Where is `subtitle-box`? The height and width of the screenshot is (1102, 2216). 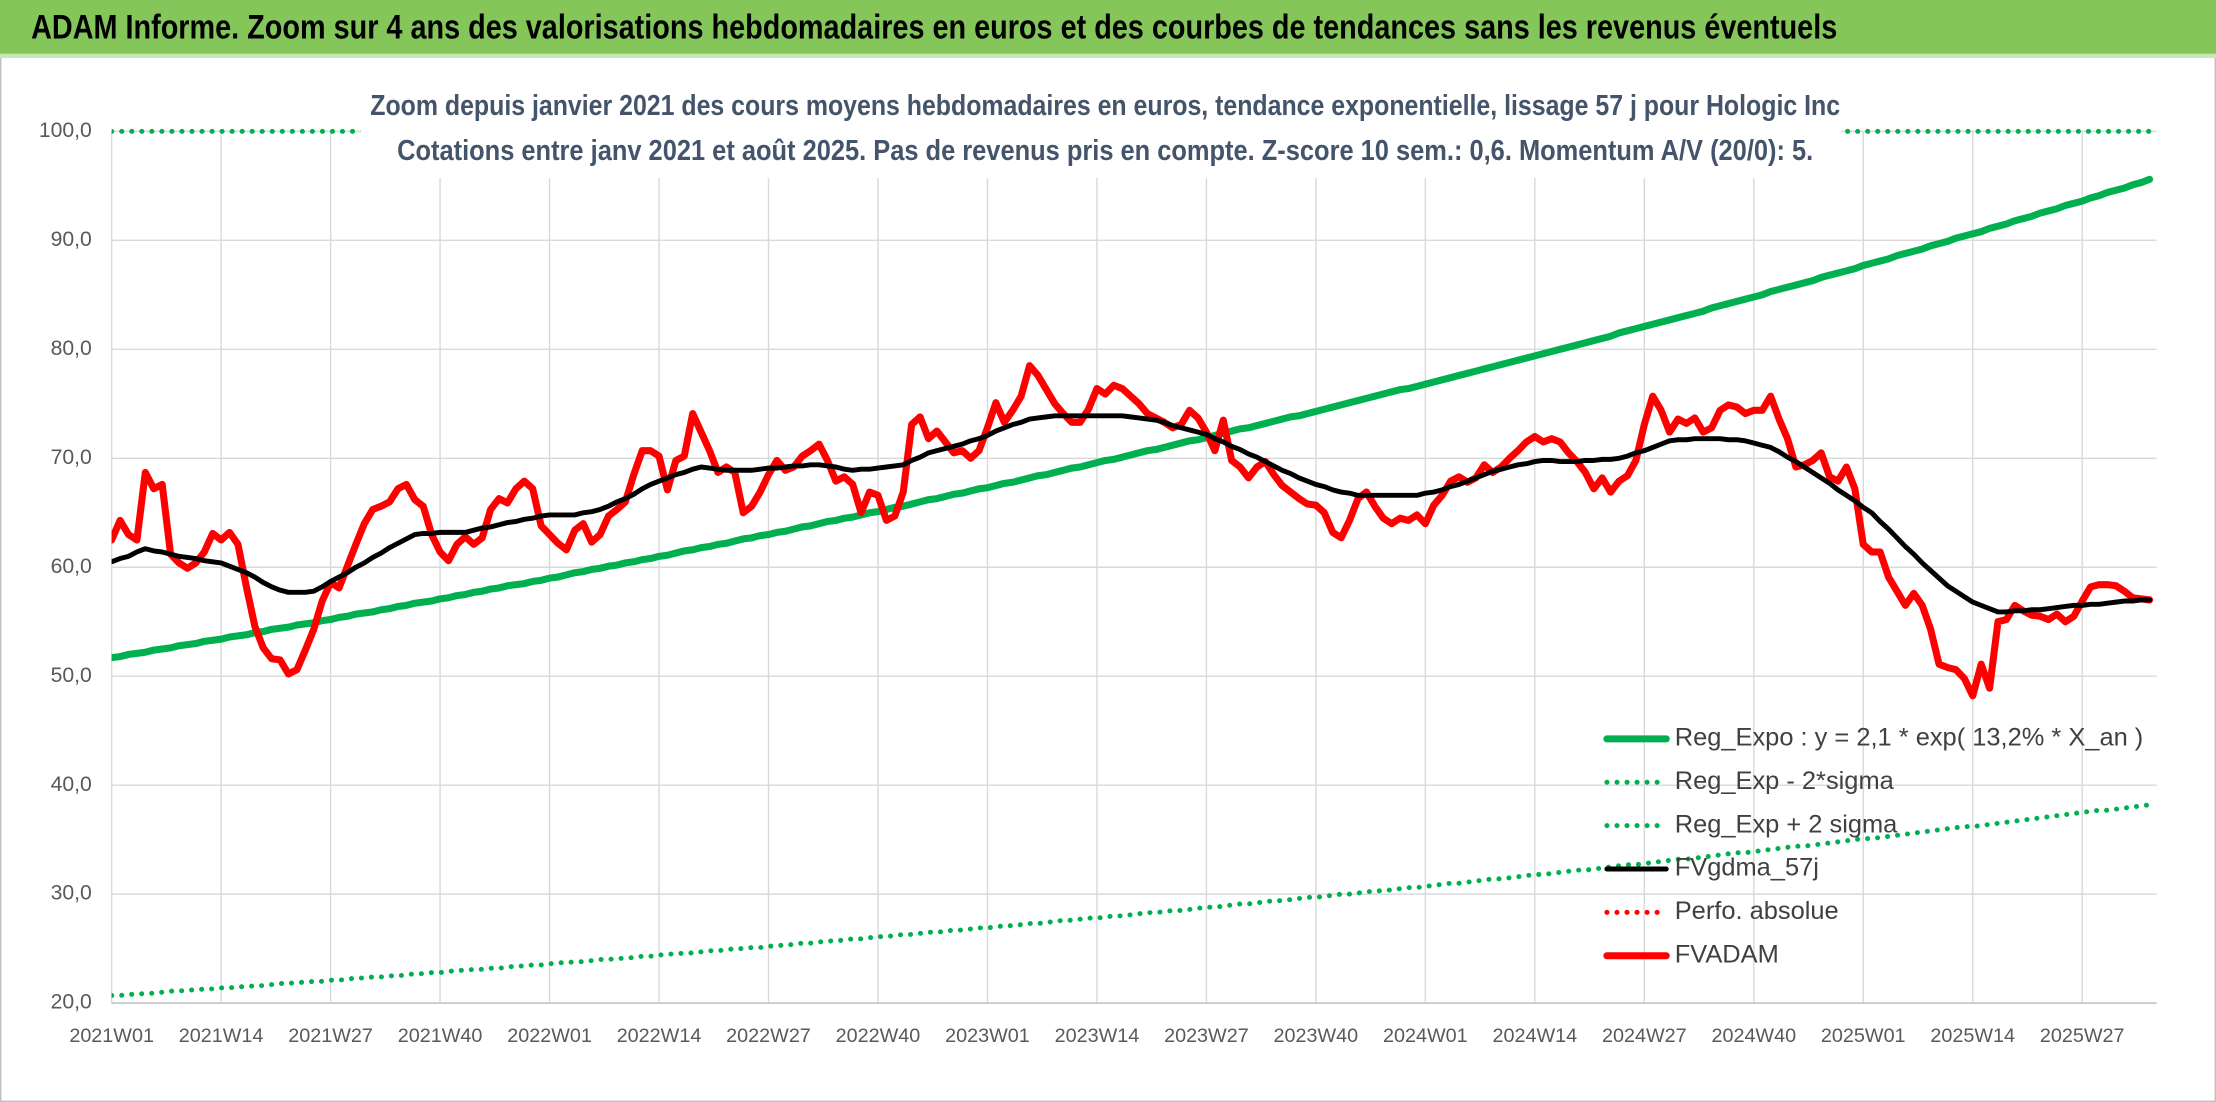
subtitle-box is located at coordinates (1101, 130).